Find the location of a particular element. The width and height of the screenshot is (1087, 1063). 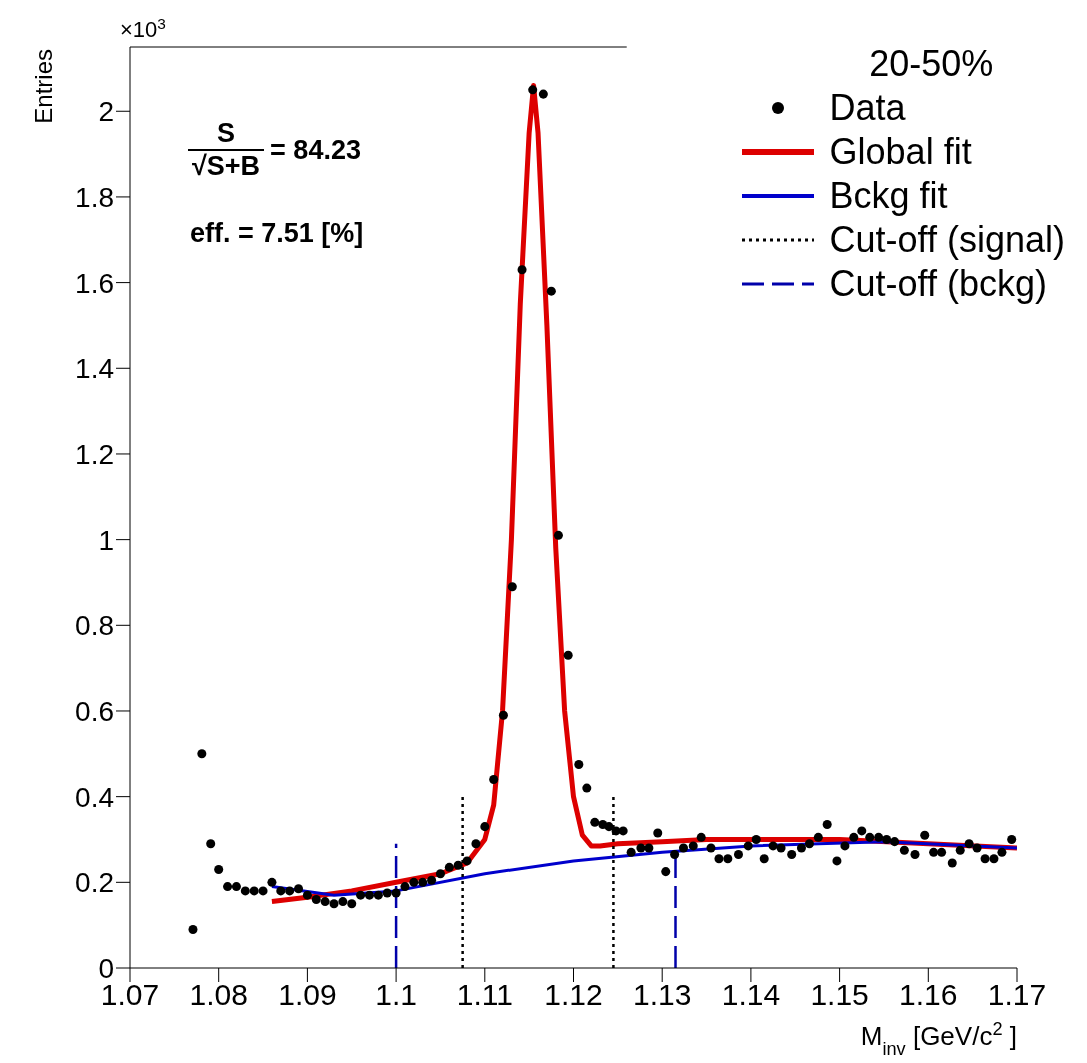

x-tick-label: 1.13 is located at coordinates (662, 995).